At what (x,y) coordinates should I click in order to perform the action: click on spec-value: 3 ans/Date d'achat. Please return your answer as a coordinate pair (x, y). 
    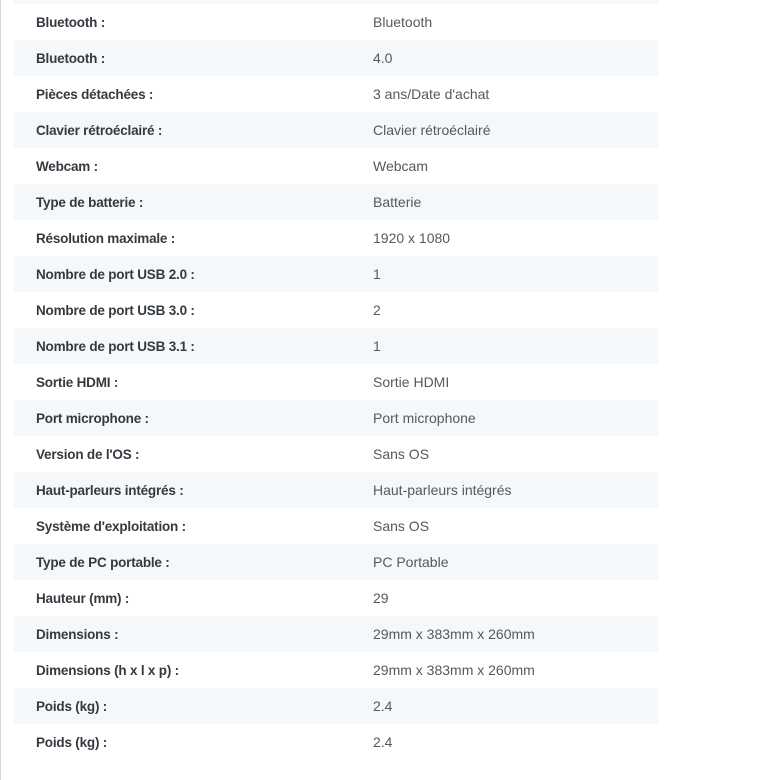
    Looking at the image, I should click on (431, 94).